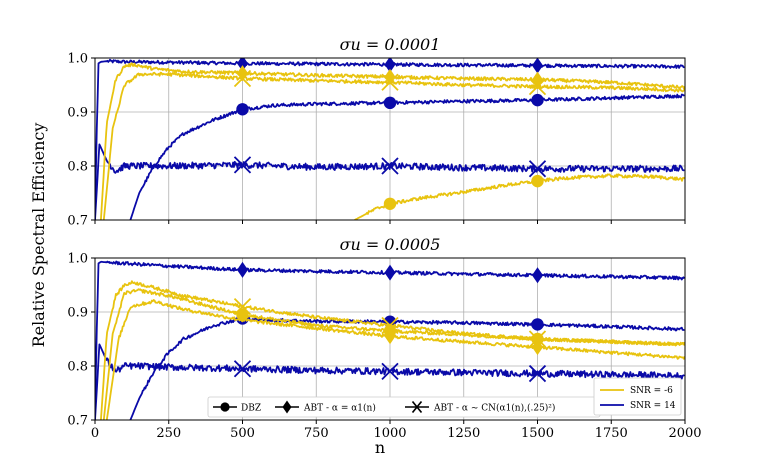  What do you see at coordinates (38, 235) in the screenshot?
I see `y-axis-label: Relative Spectral Efficiency` at bounding box center [38, 235].